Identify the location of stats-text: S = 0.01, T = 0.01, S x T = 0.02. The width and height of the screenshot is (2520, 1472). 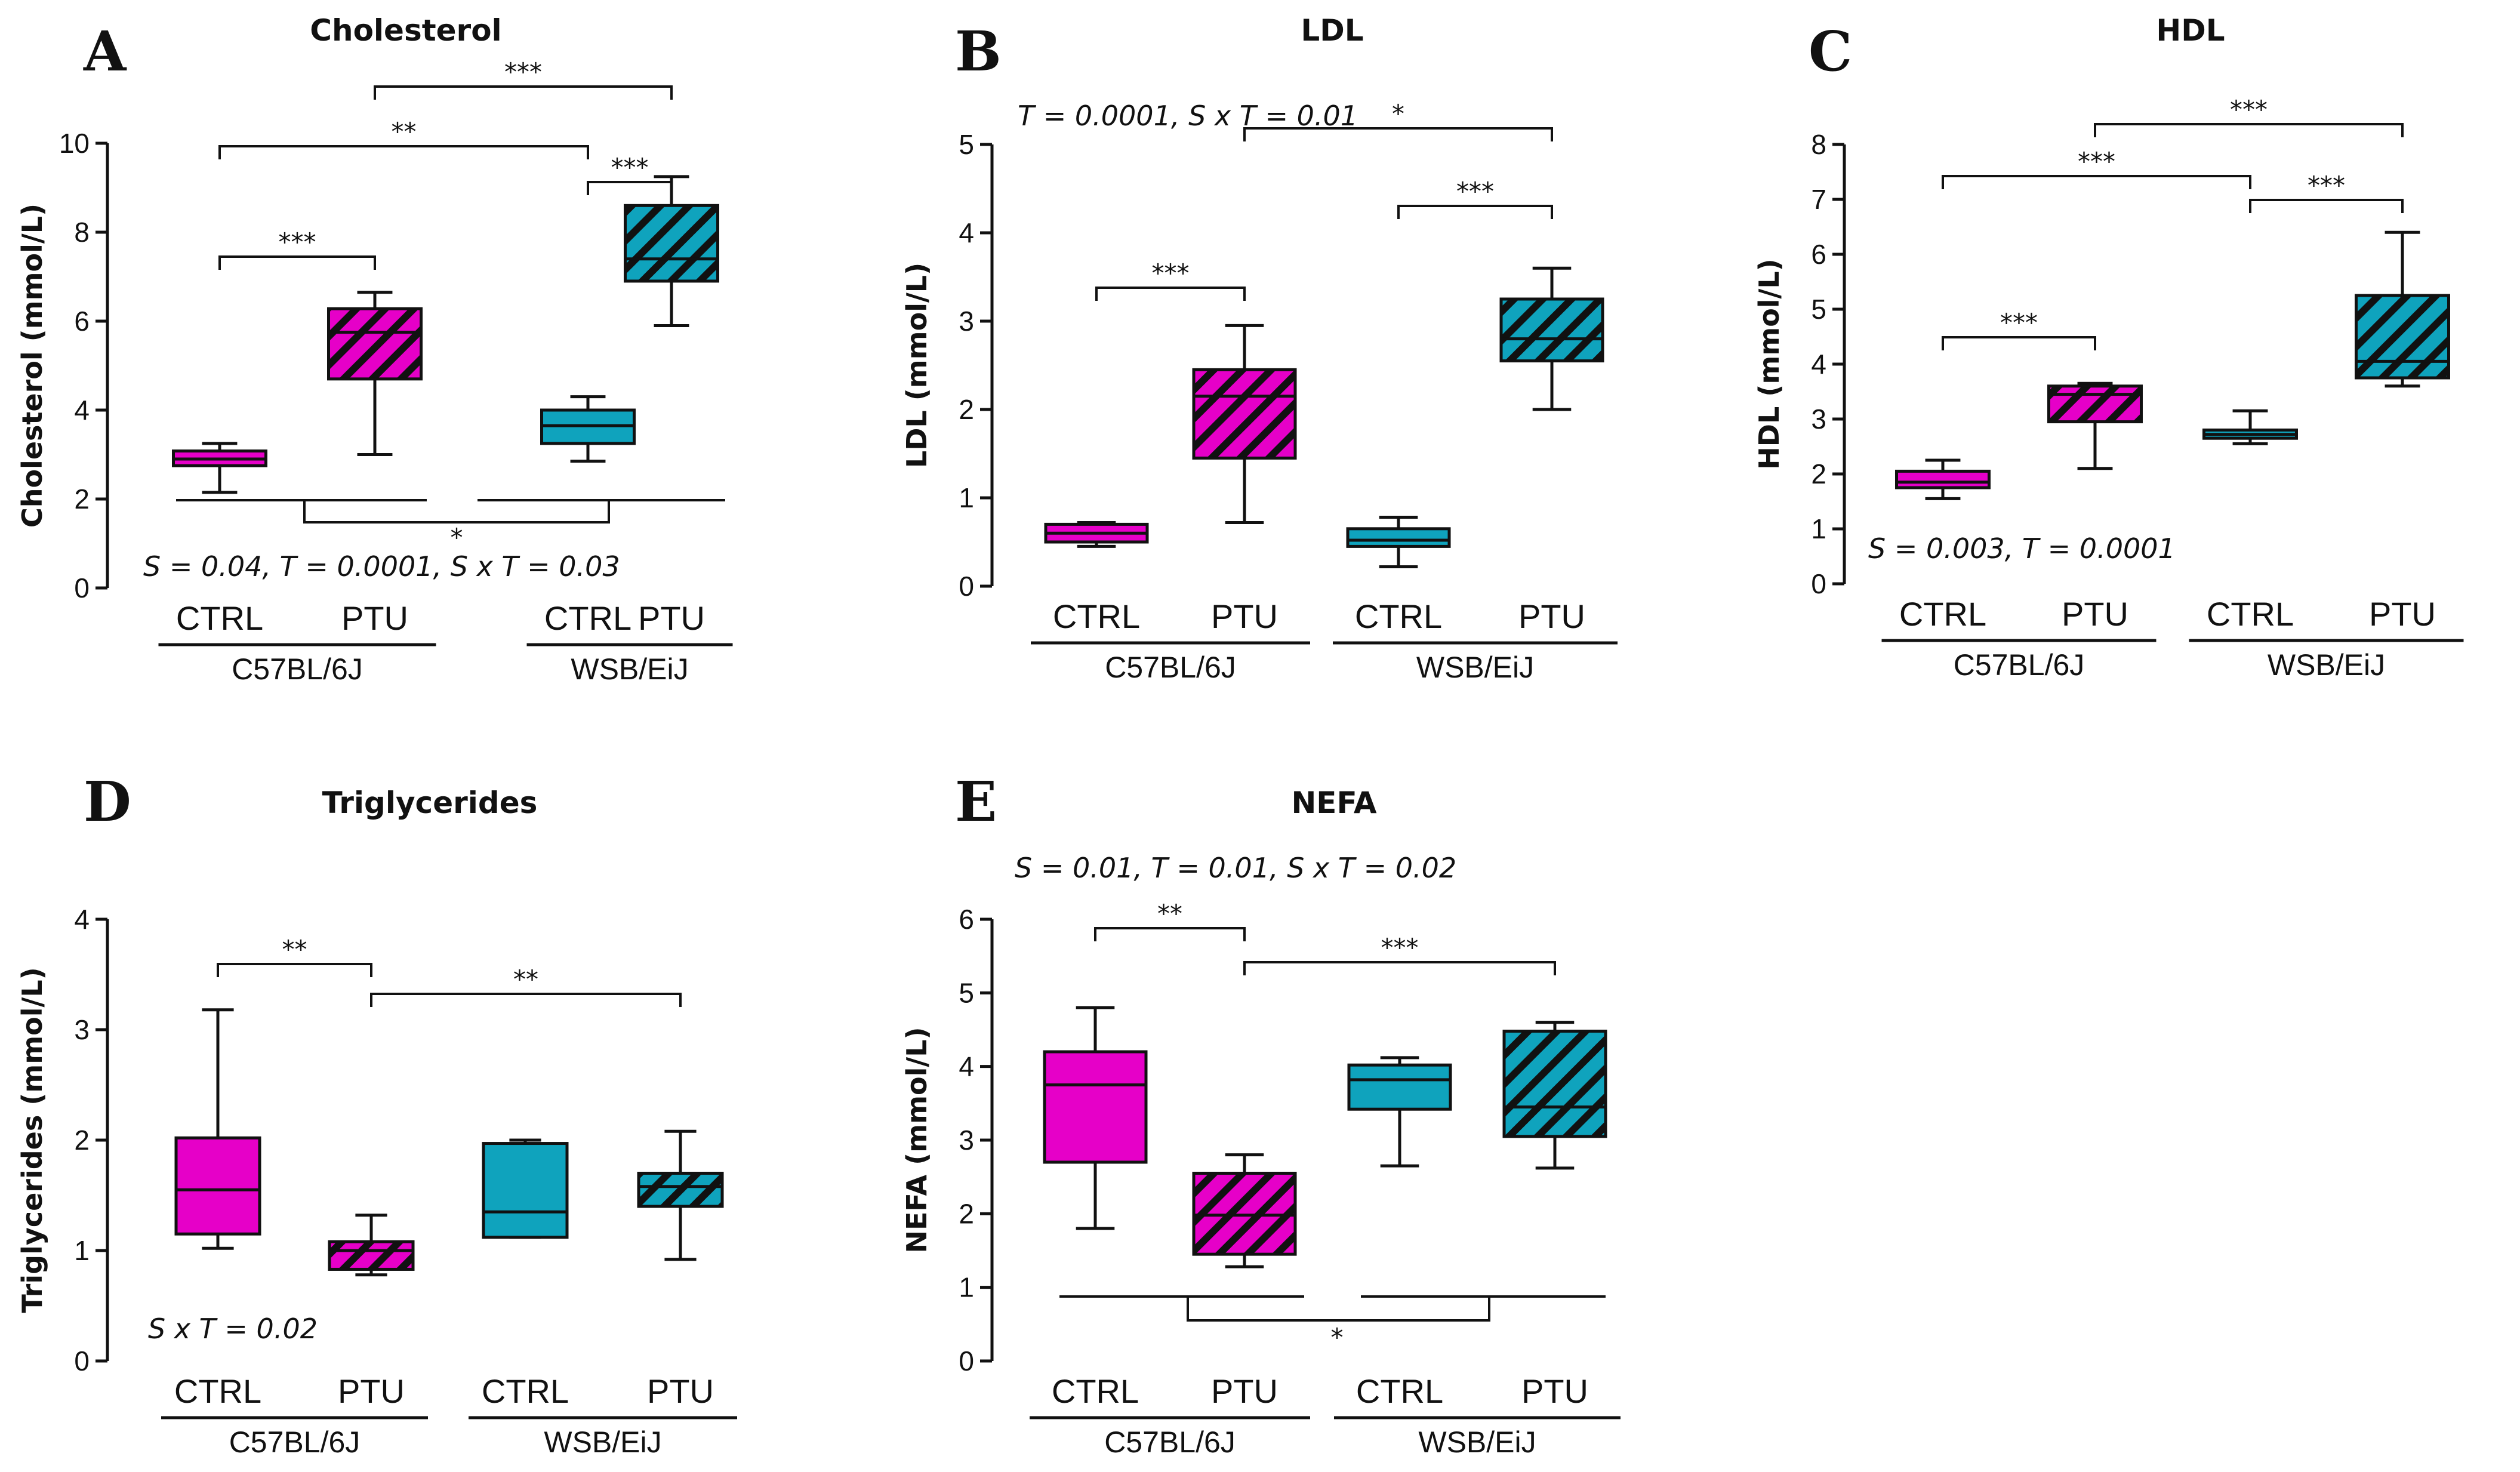
(1236, 868).